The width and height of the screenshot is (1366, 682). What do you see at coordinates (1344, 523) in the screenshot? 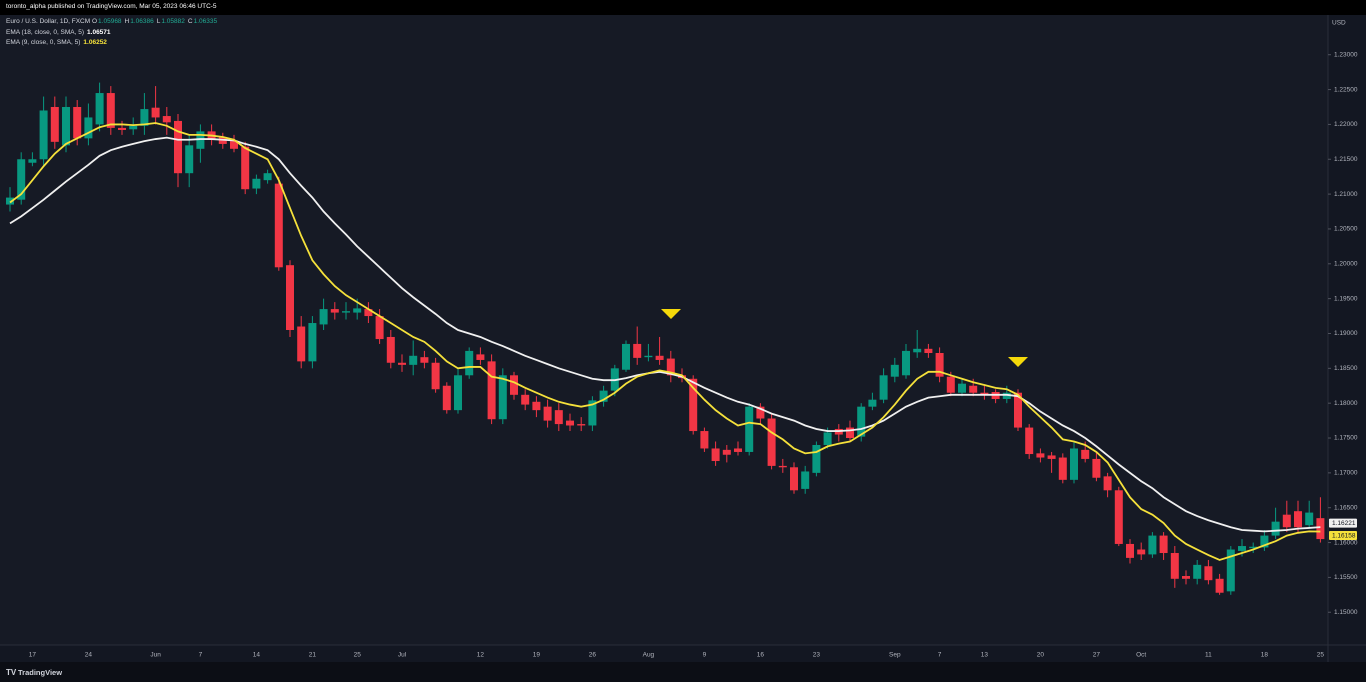
I see `price-label: 1.16221` at bounding box center [1344, 523].